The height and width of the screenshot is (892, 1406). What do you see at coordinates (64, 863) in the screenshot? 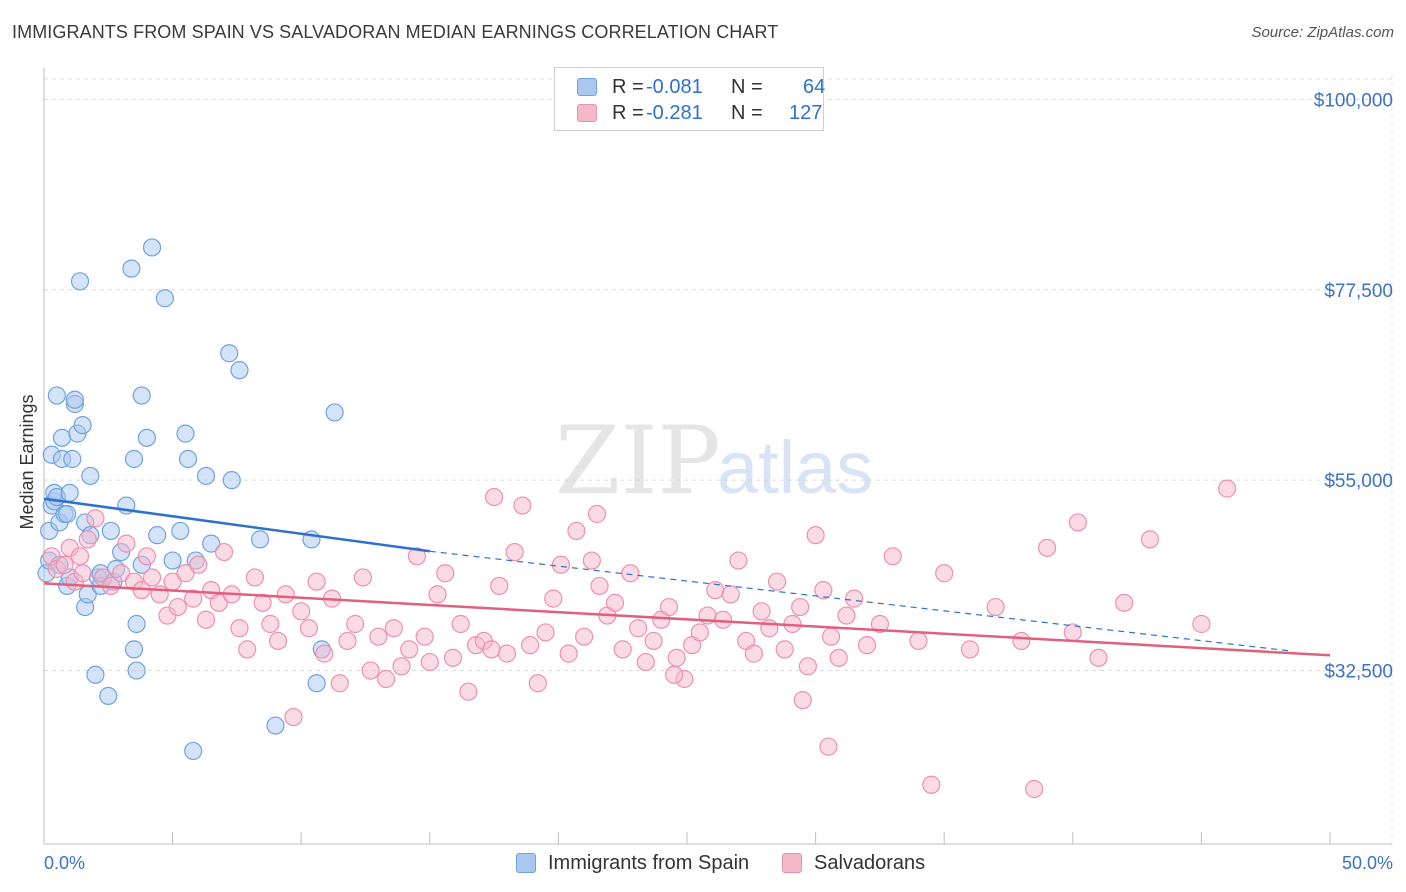
I see `x-tick-label-min: 0.0%` at bounding box center [64, 863].